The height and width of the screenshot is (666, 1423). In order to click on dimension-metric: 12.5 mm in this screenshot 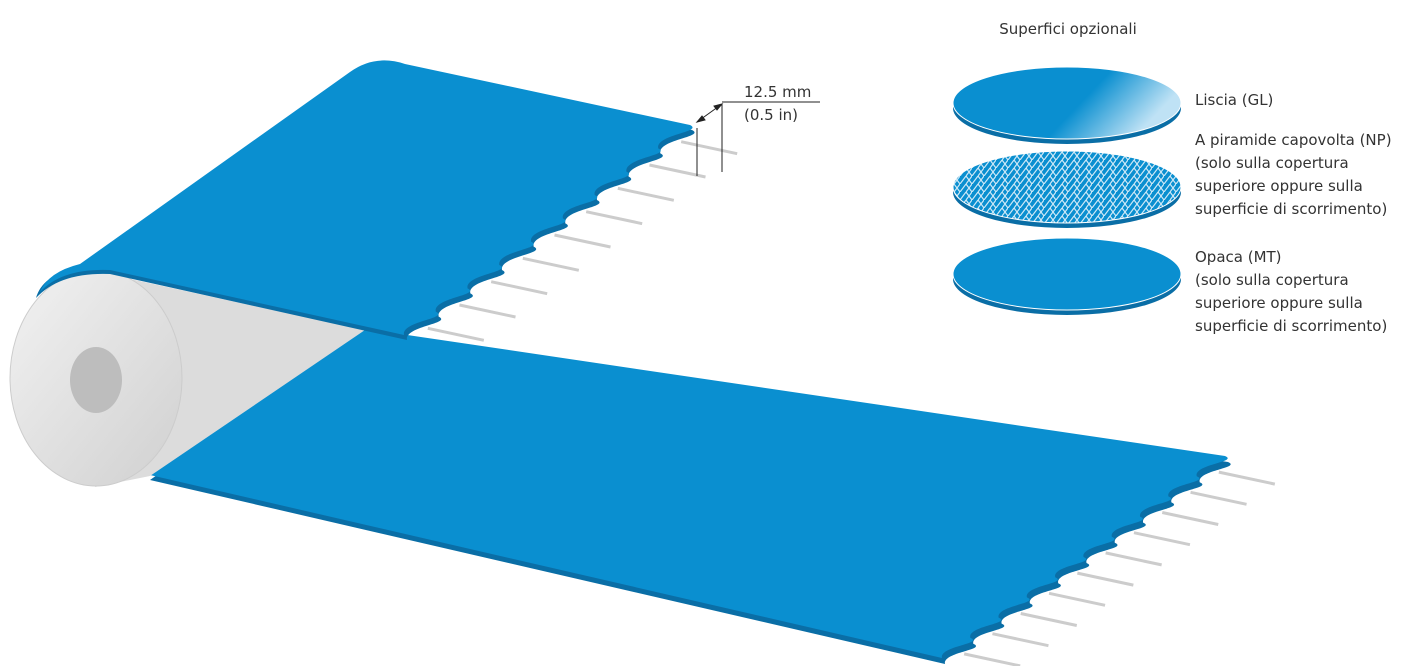, I will do `click(777, 92)`.